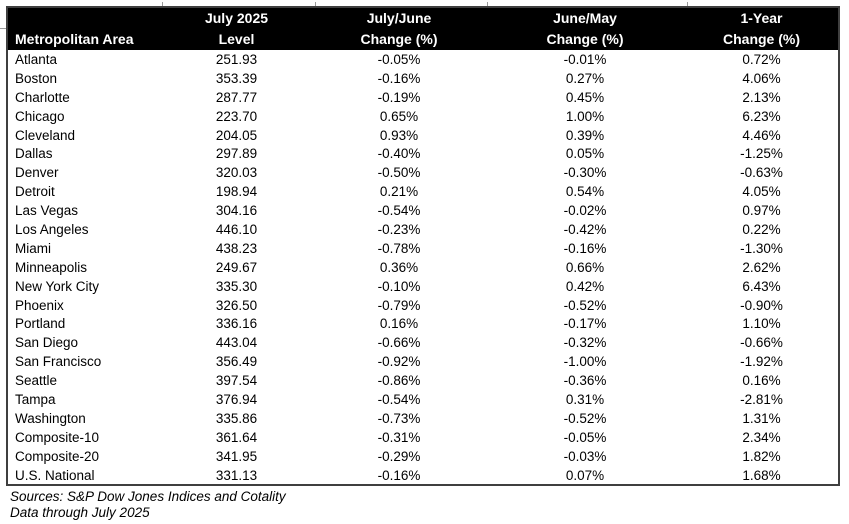  Describe the element at coordinates (236, 154) in the screenshot. I see `cell-level: 297.89` at that location.